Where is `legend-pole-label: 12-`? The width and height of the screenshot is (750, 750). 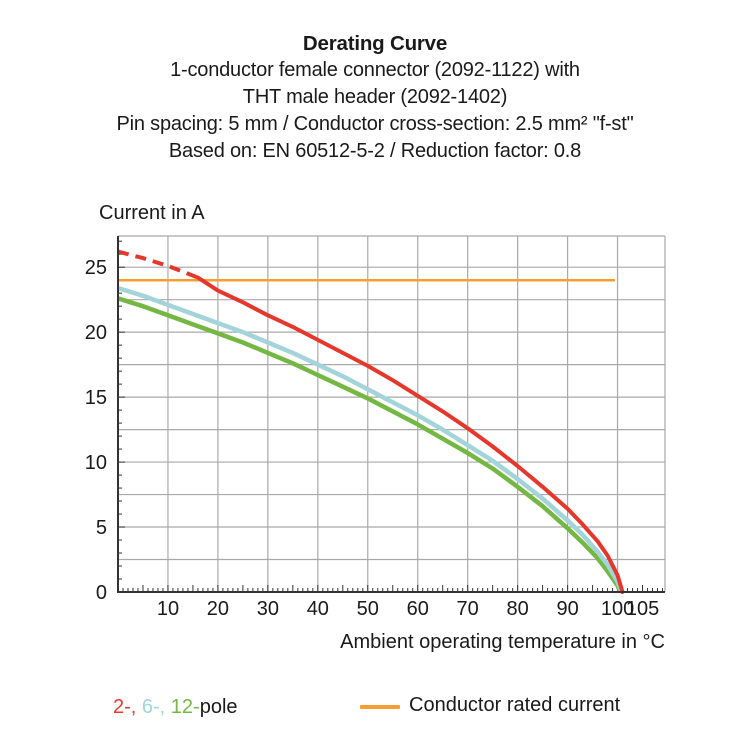
legend-pole-label: 12- is located at coordinates (182, 707).